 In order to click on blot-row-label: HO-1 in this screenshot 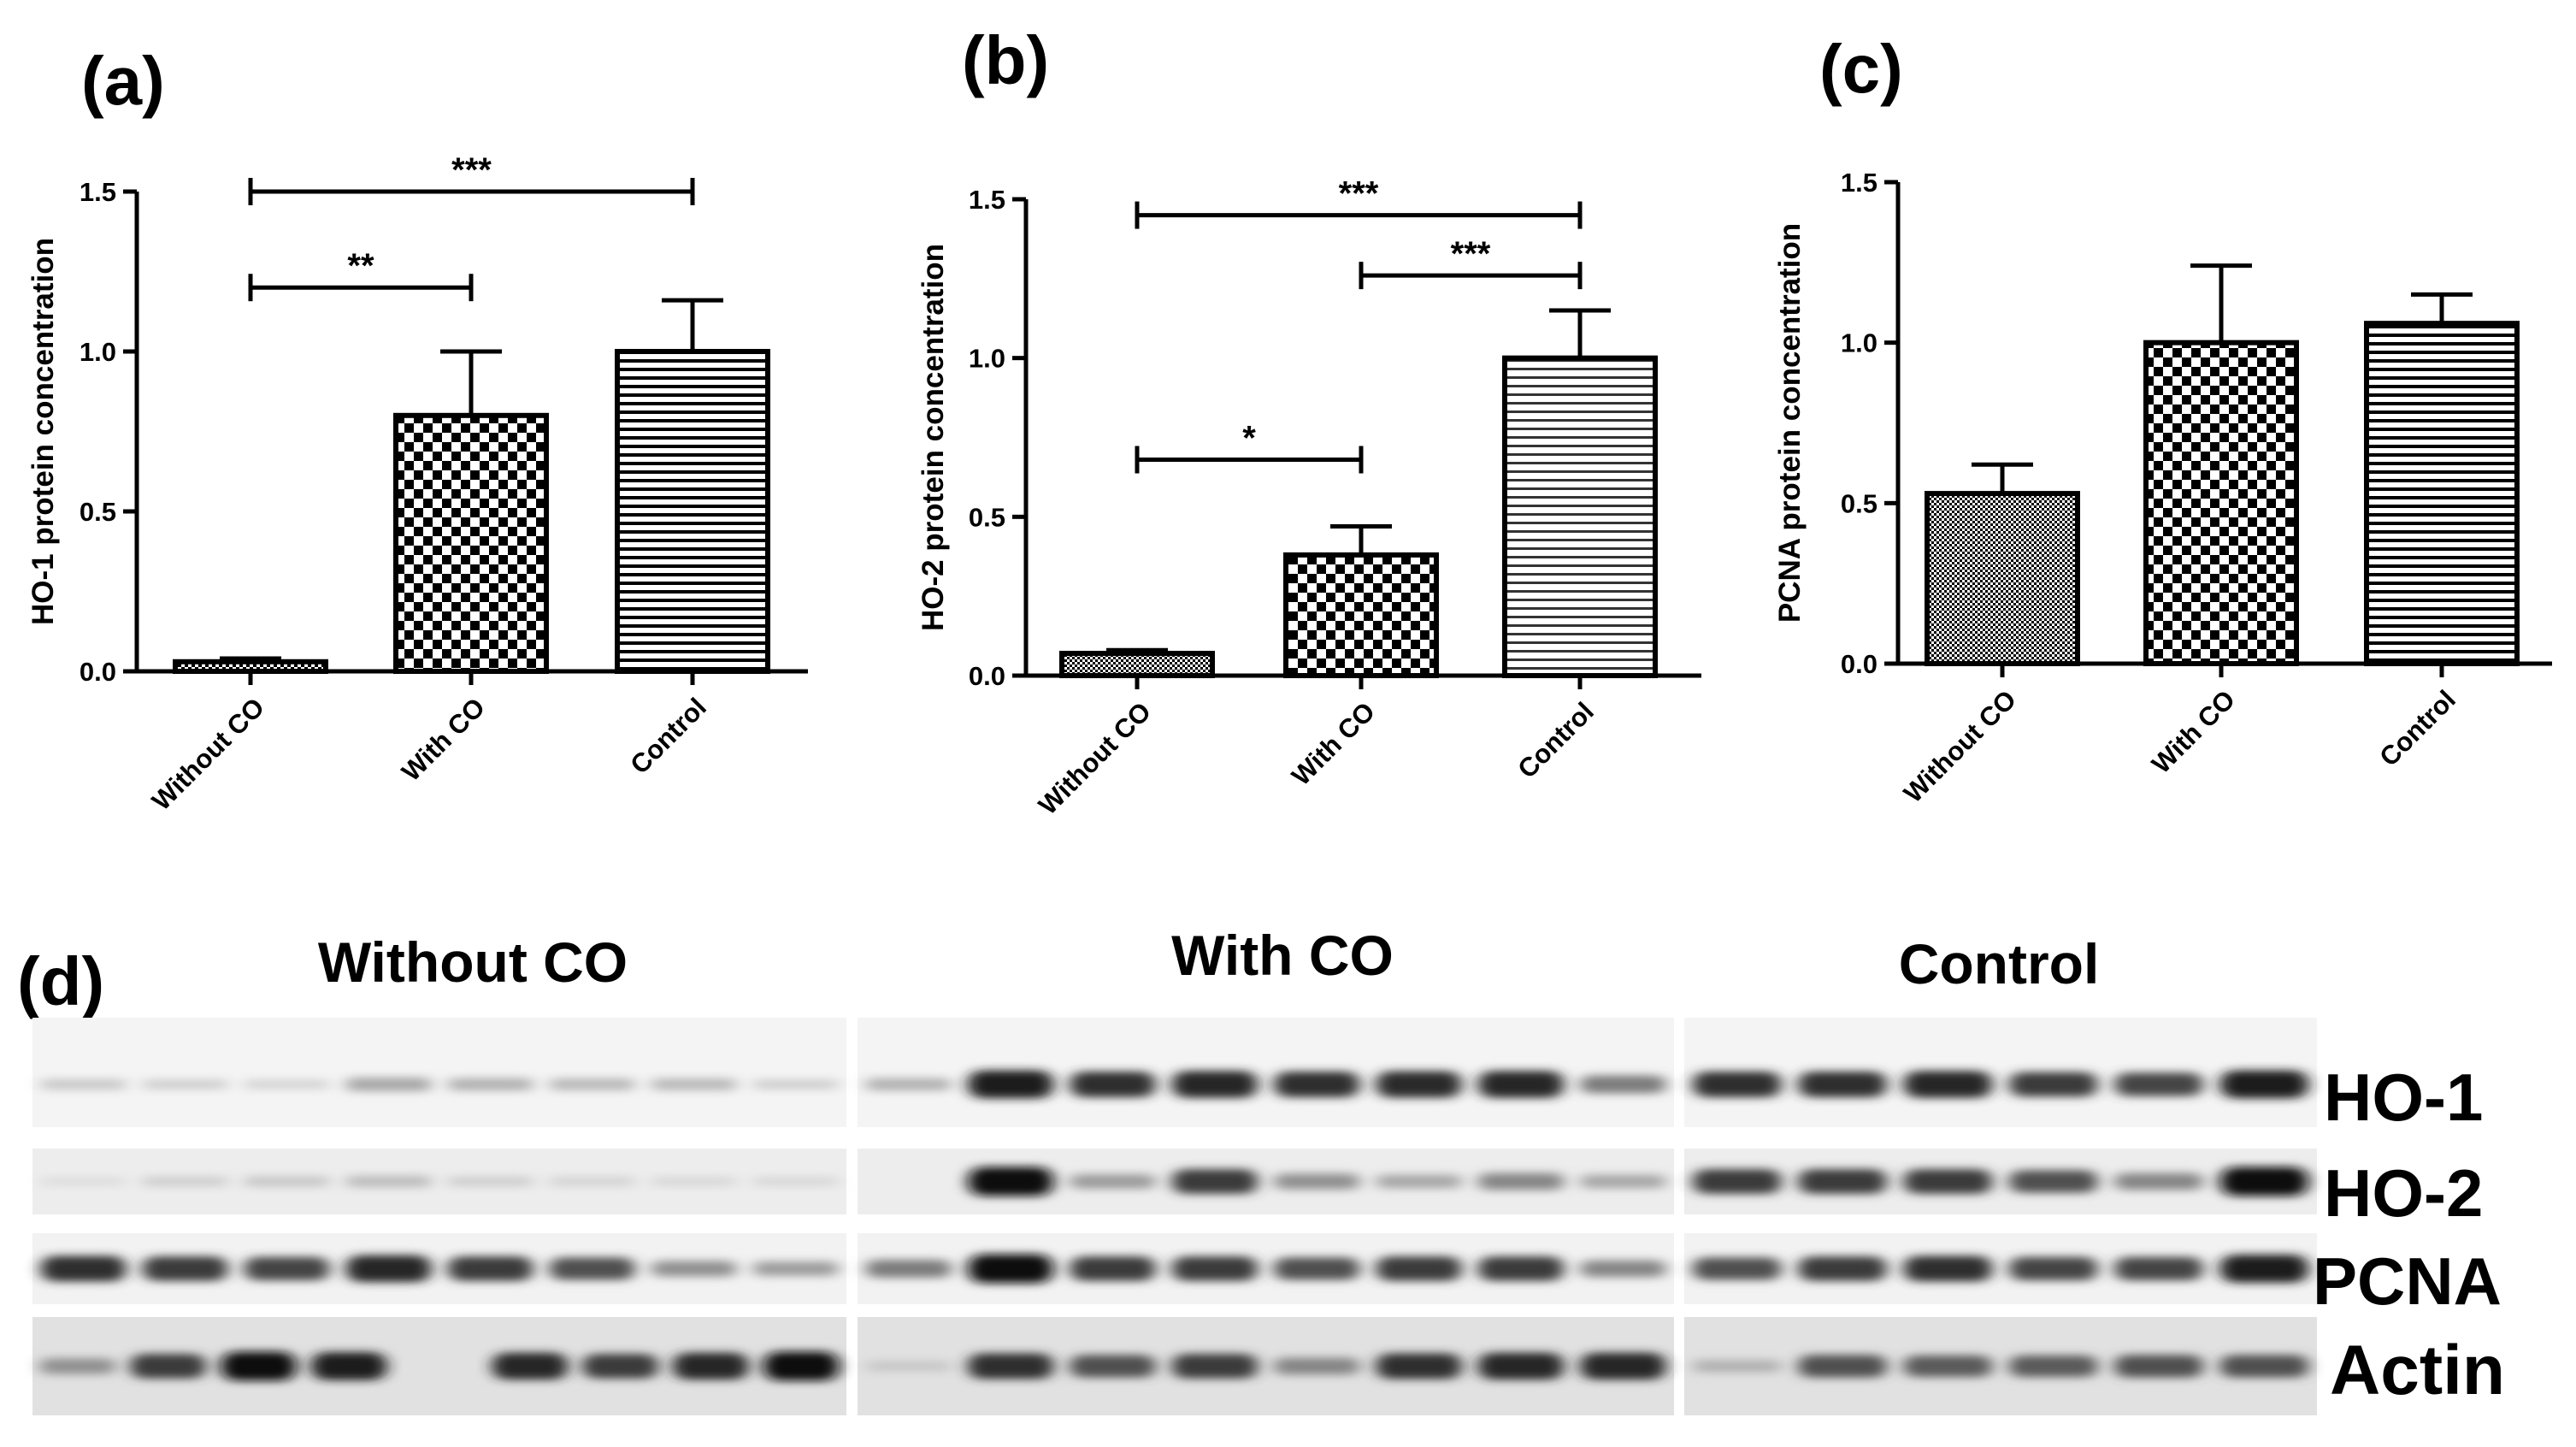, I will do `click(2403, 1097)`.